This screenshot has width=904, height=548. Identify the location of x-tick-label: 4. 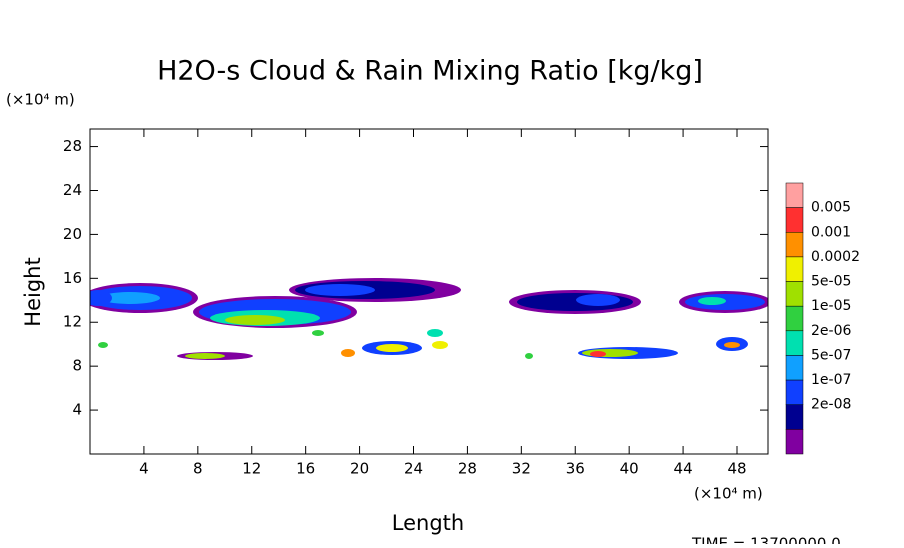
(144, 469).